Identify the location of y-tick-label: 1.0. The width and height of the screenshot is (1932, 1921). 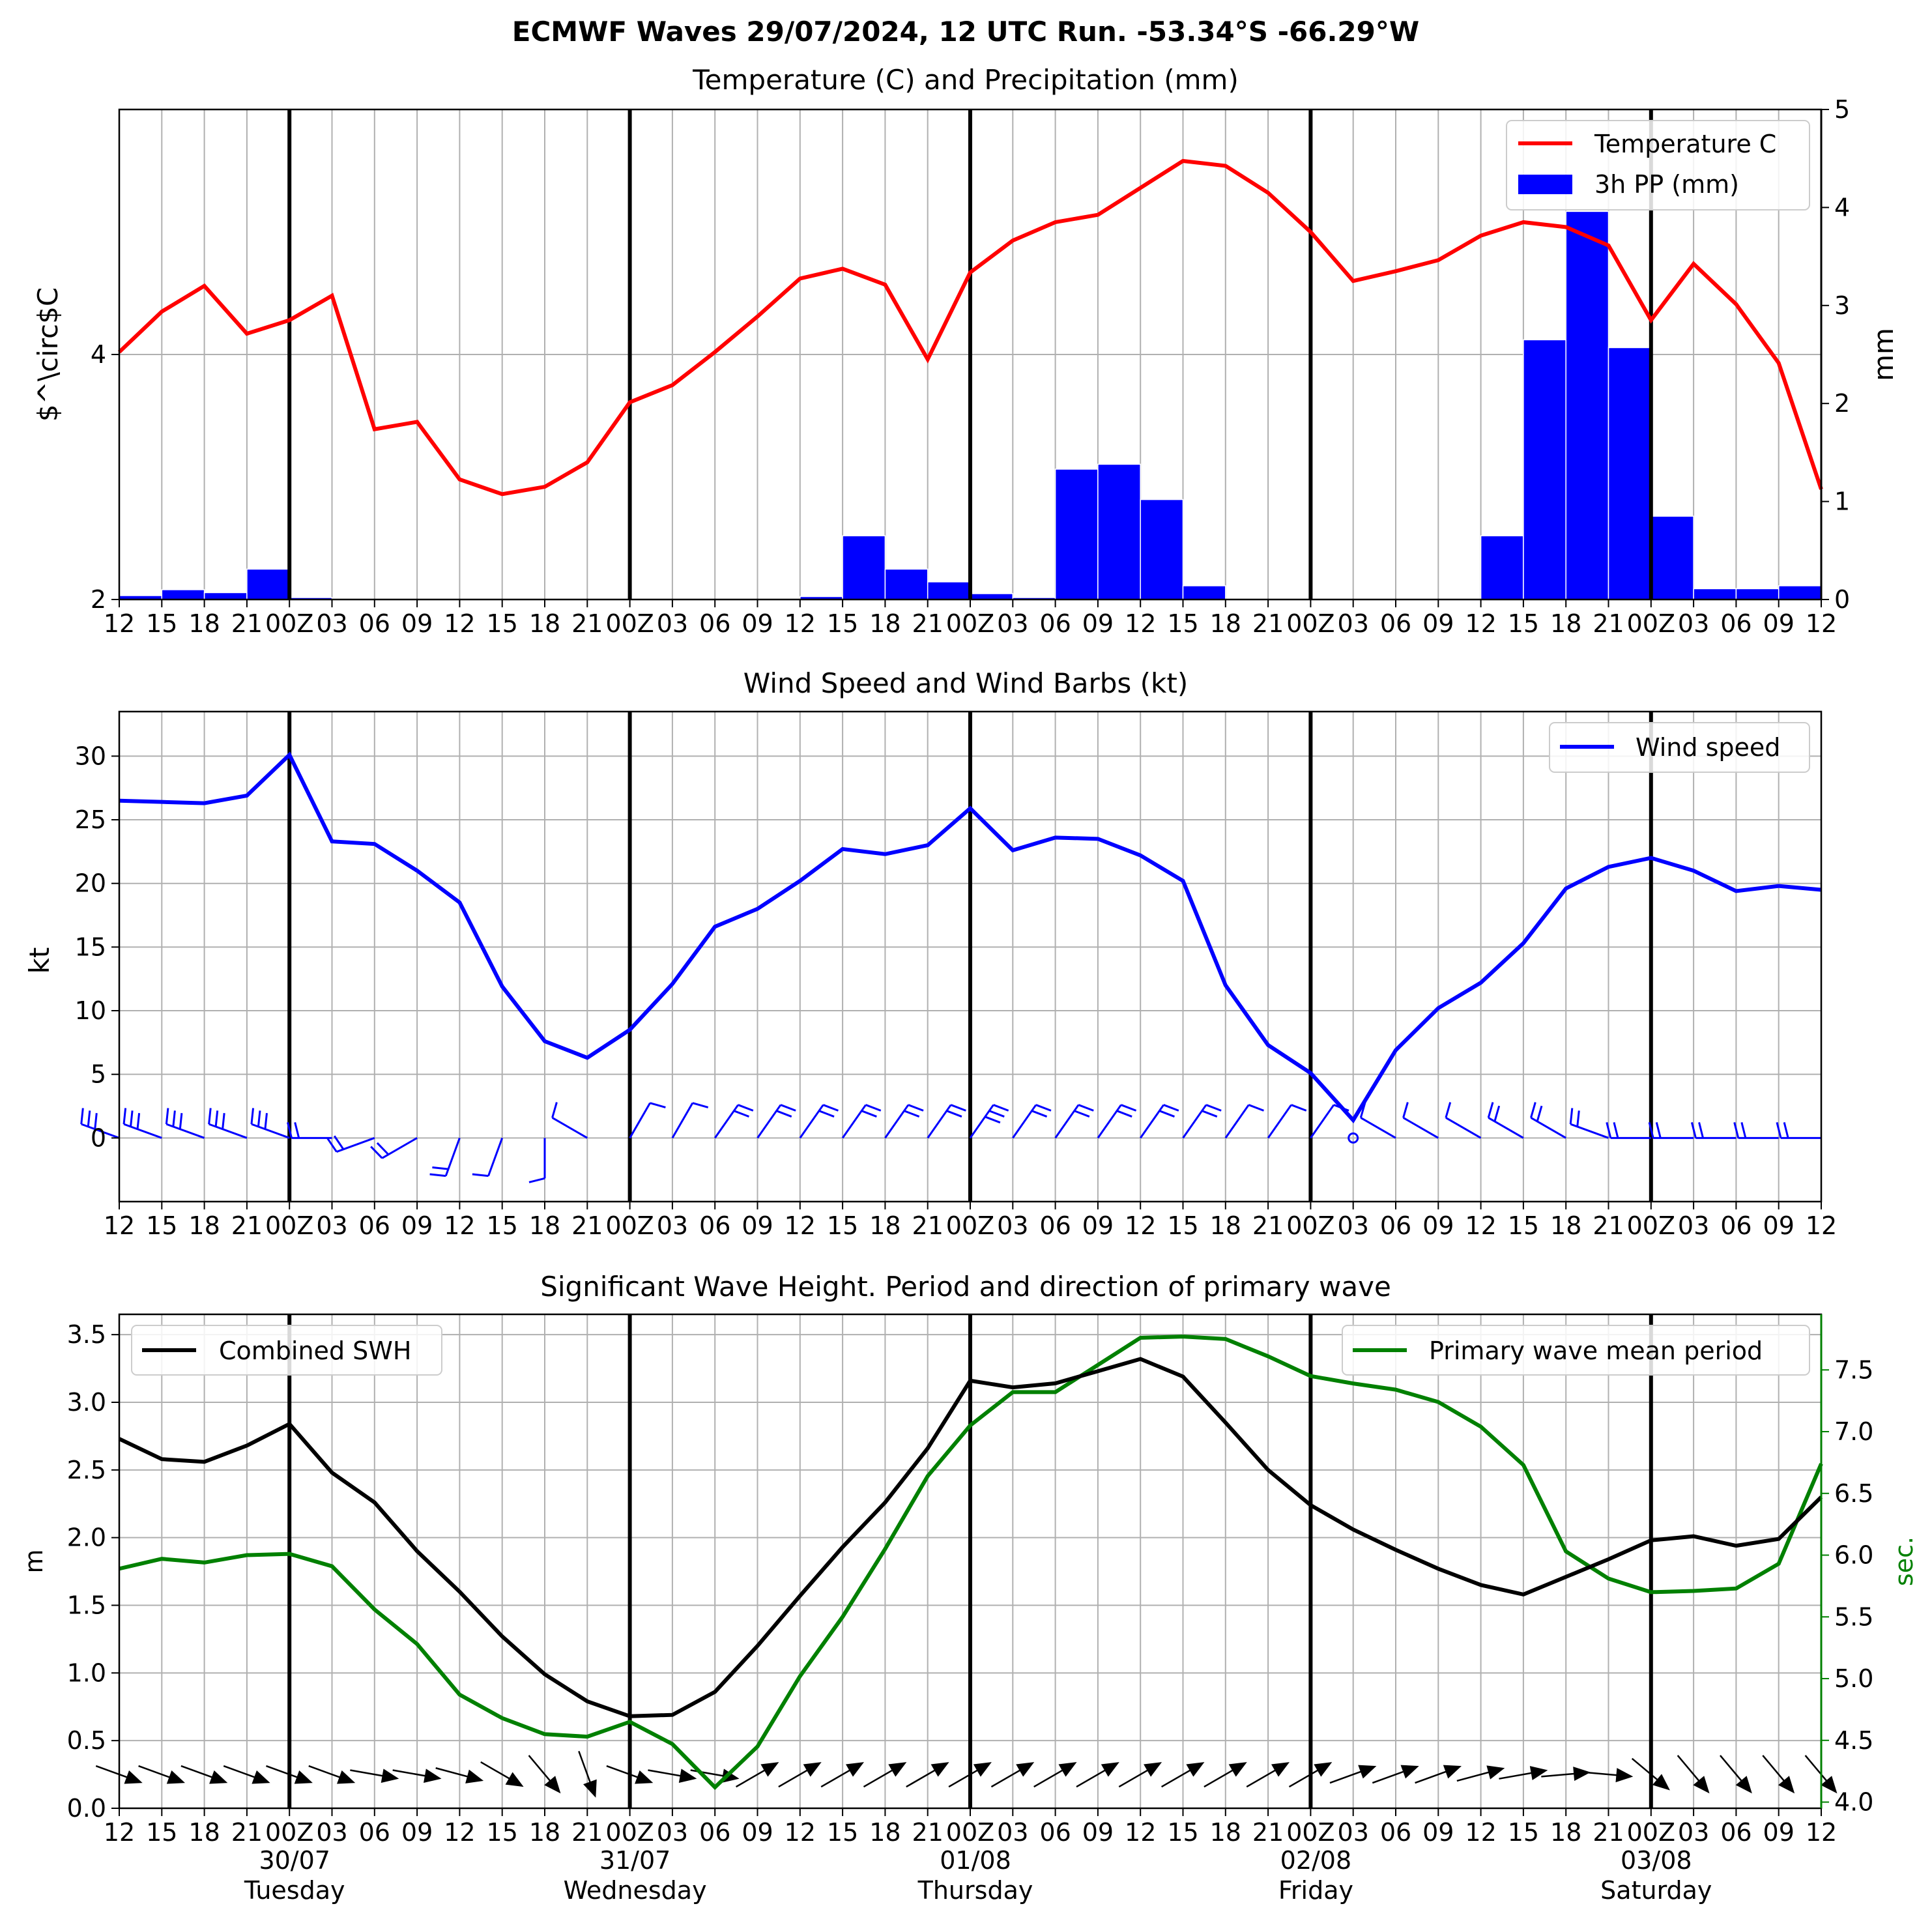
(86, 1672).